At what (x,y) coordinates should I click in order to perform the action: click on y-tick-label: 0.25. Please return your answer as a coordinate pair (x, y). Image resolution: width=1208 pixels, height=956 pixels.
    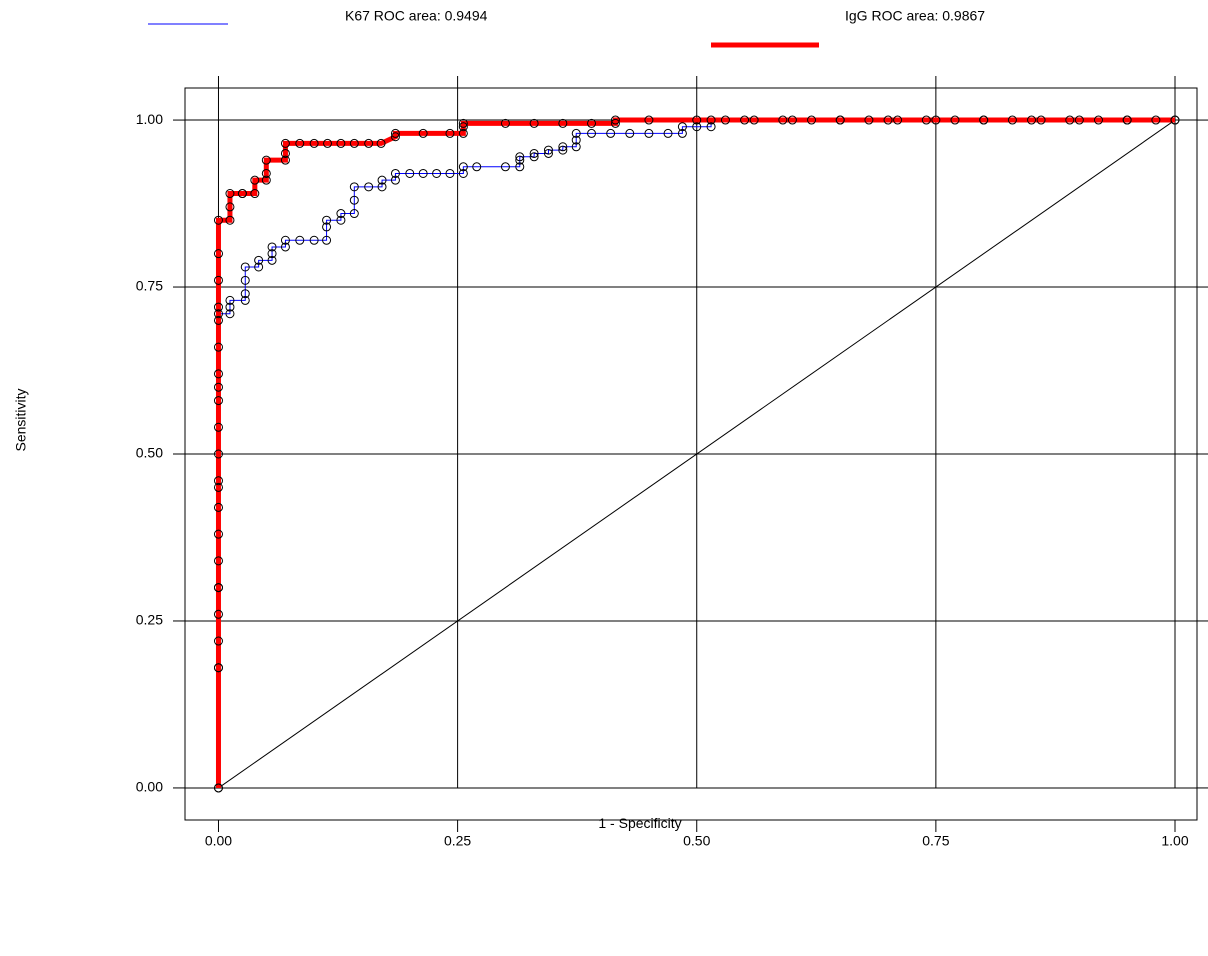
    Looking at the image, I should click on (149, 620).